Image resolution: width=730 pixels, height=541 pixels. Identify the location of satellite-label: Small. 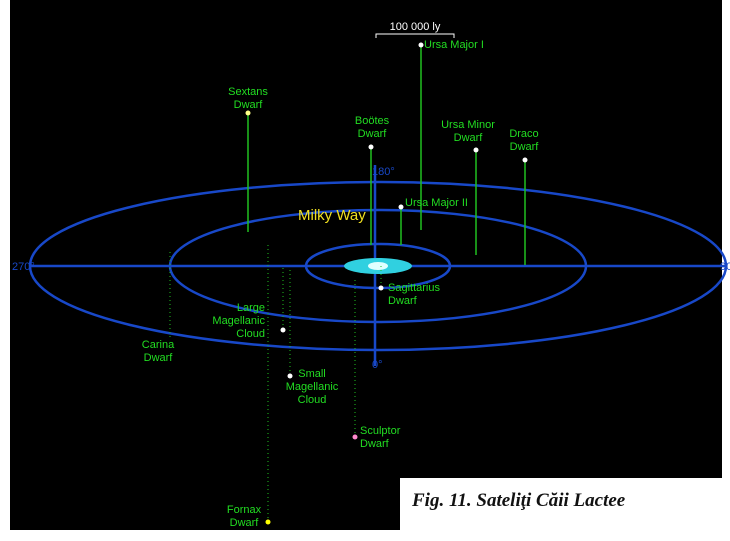
(312, 374).